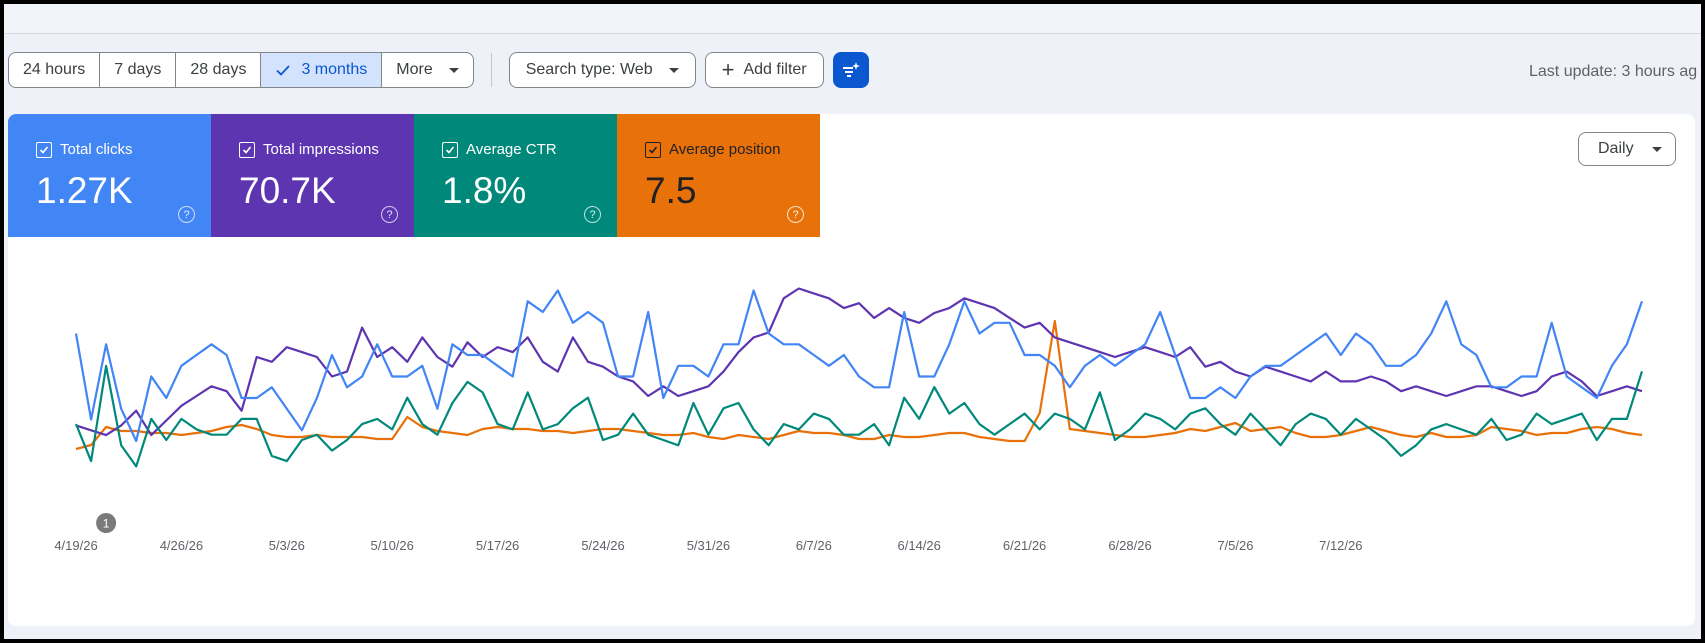 The width and height of the screenshot is (1705, 643). What do you see at coordinates (1340, 545) in the screenshot?
I see `x-tick-label: 7/12/26` at bounding box center [1340, 545].